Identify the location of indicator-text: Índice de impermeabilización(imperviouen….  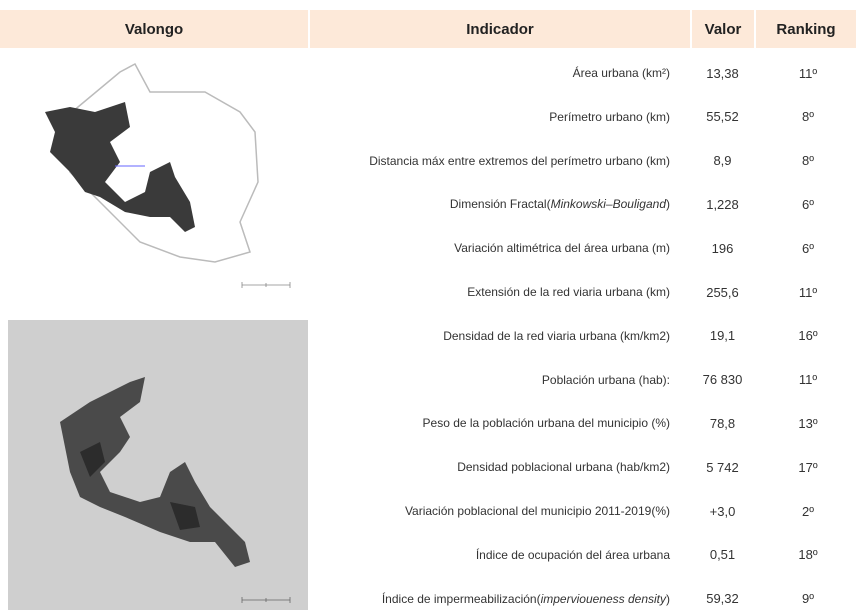
(526, 599).